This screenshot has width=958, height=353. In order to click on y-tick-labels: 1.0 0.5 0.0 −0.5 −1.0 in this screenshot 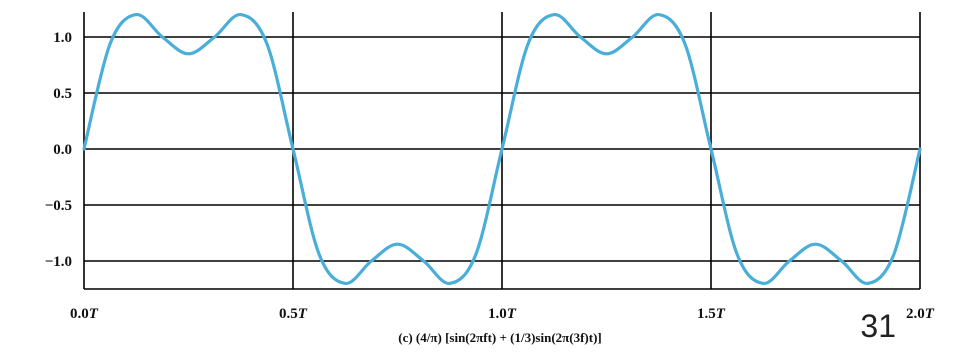, I will do `click(58, 150)`.